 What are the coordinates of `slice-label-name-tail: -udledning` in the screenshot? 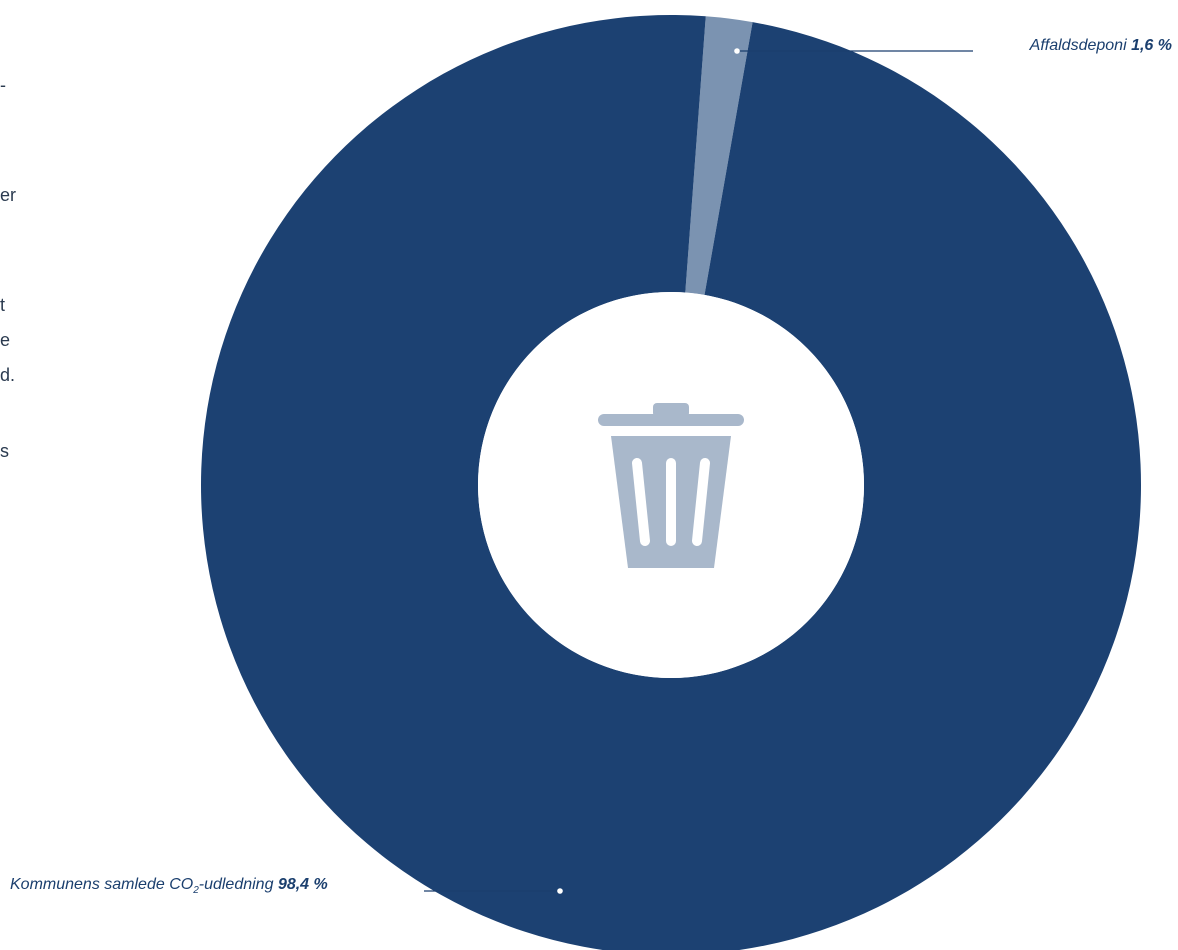 It's located at (236, 884).